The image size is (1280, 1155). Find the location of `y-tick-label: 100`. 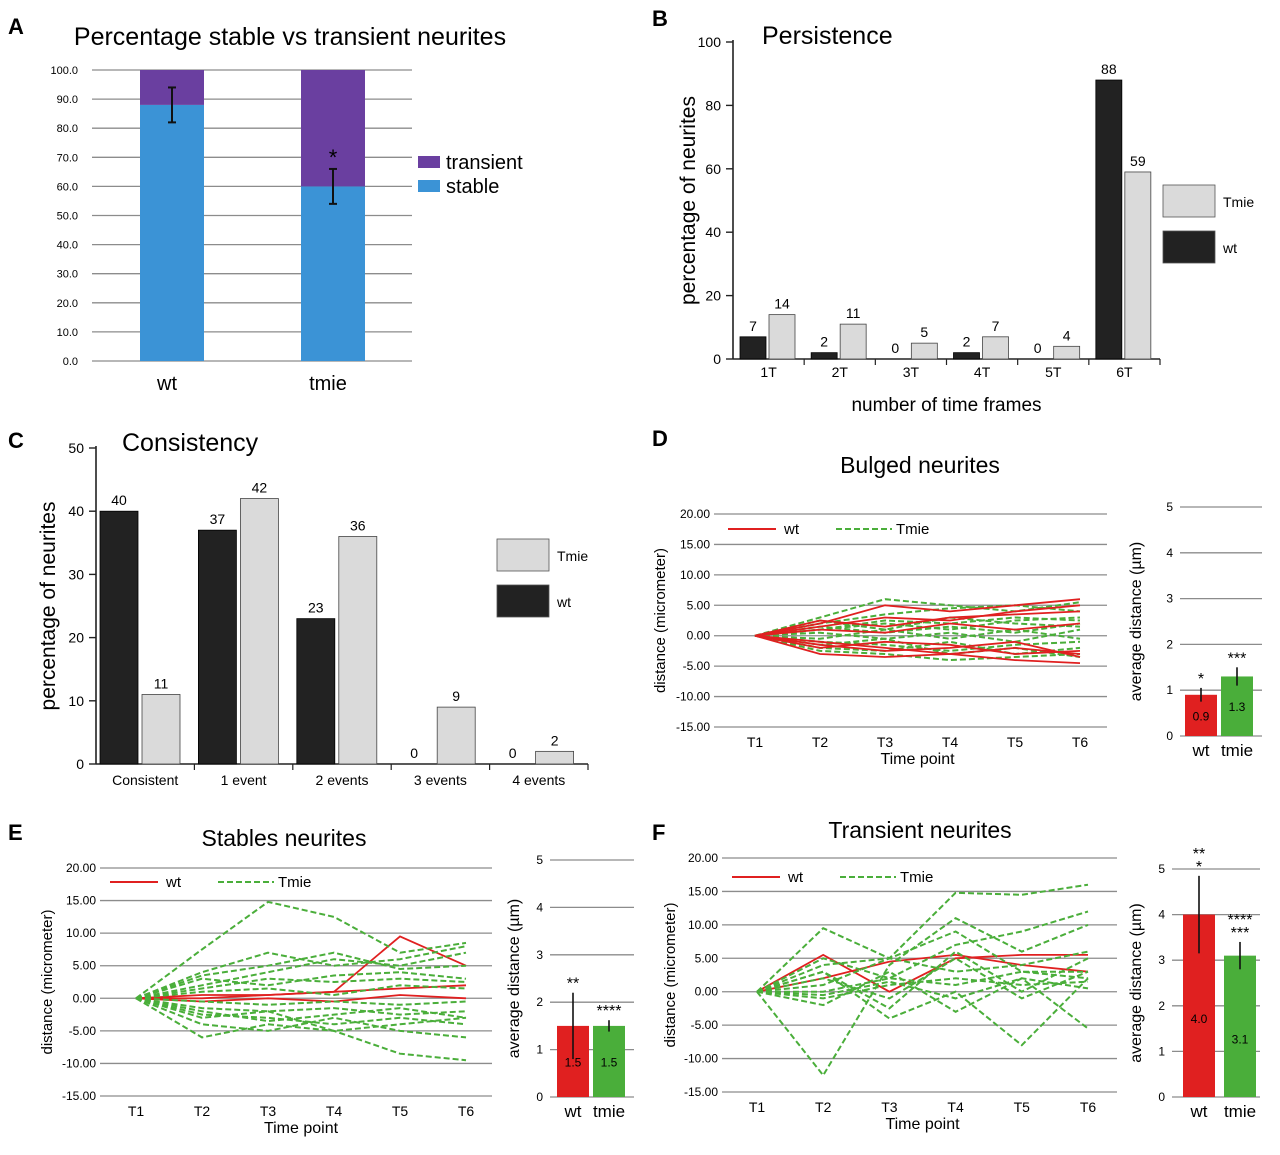

y-tick-label: 100 is located at coordinates (710, 42).